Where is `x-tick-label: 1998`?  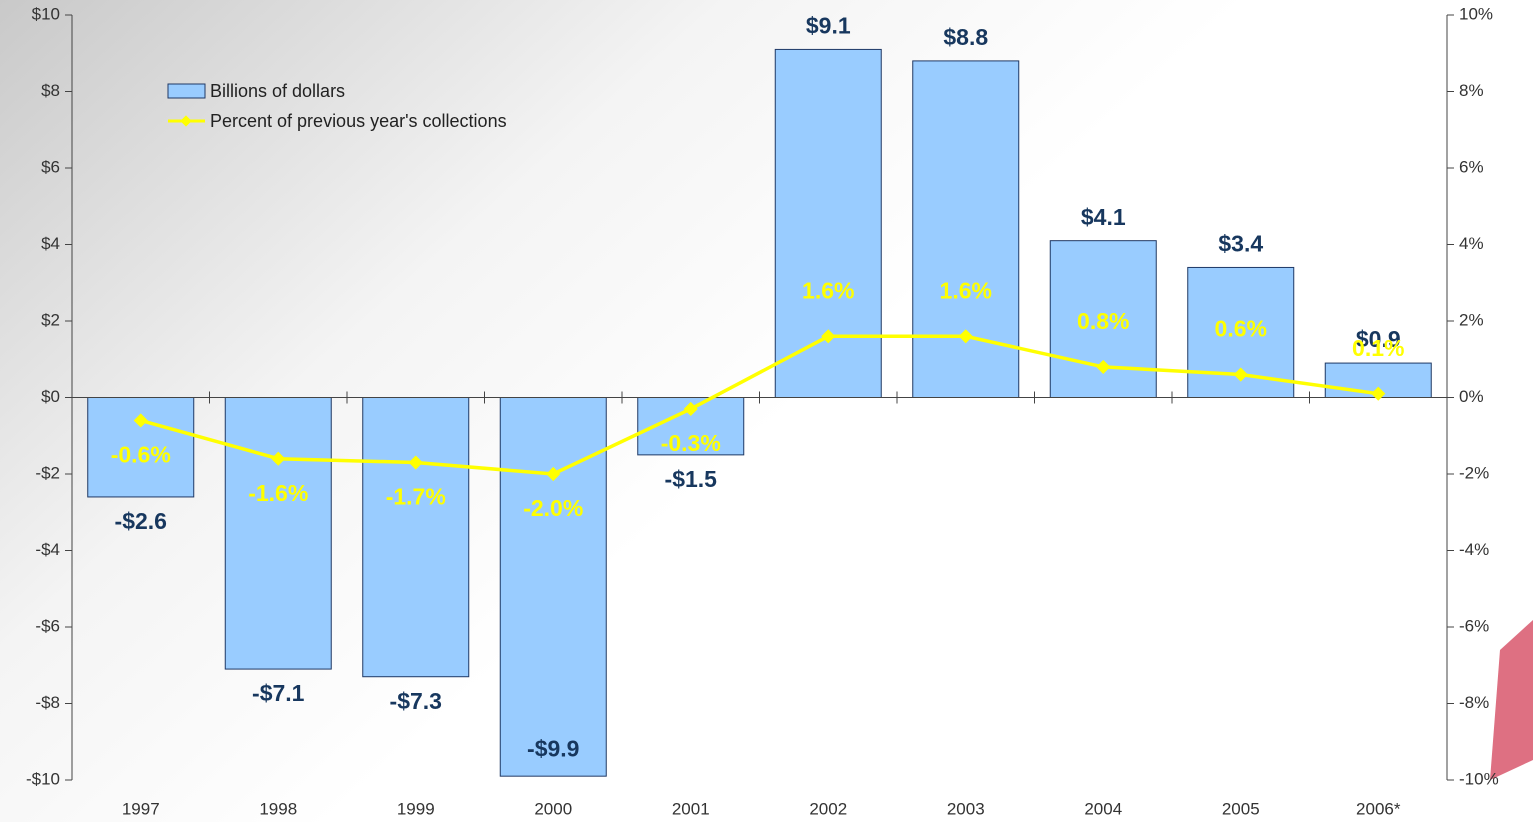
x-tick-label: 1998 is located at coordinates (278, 808).